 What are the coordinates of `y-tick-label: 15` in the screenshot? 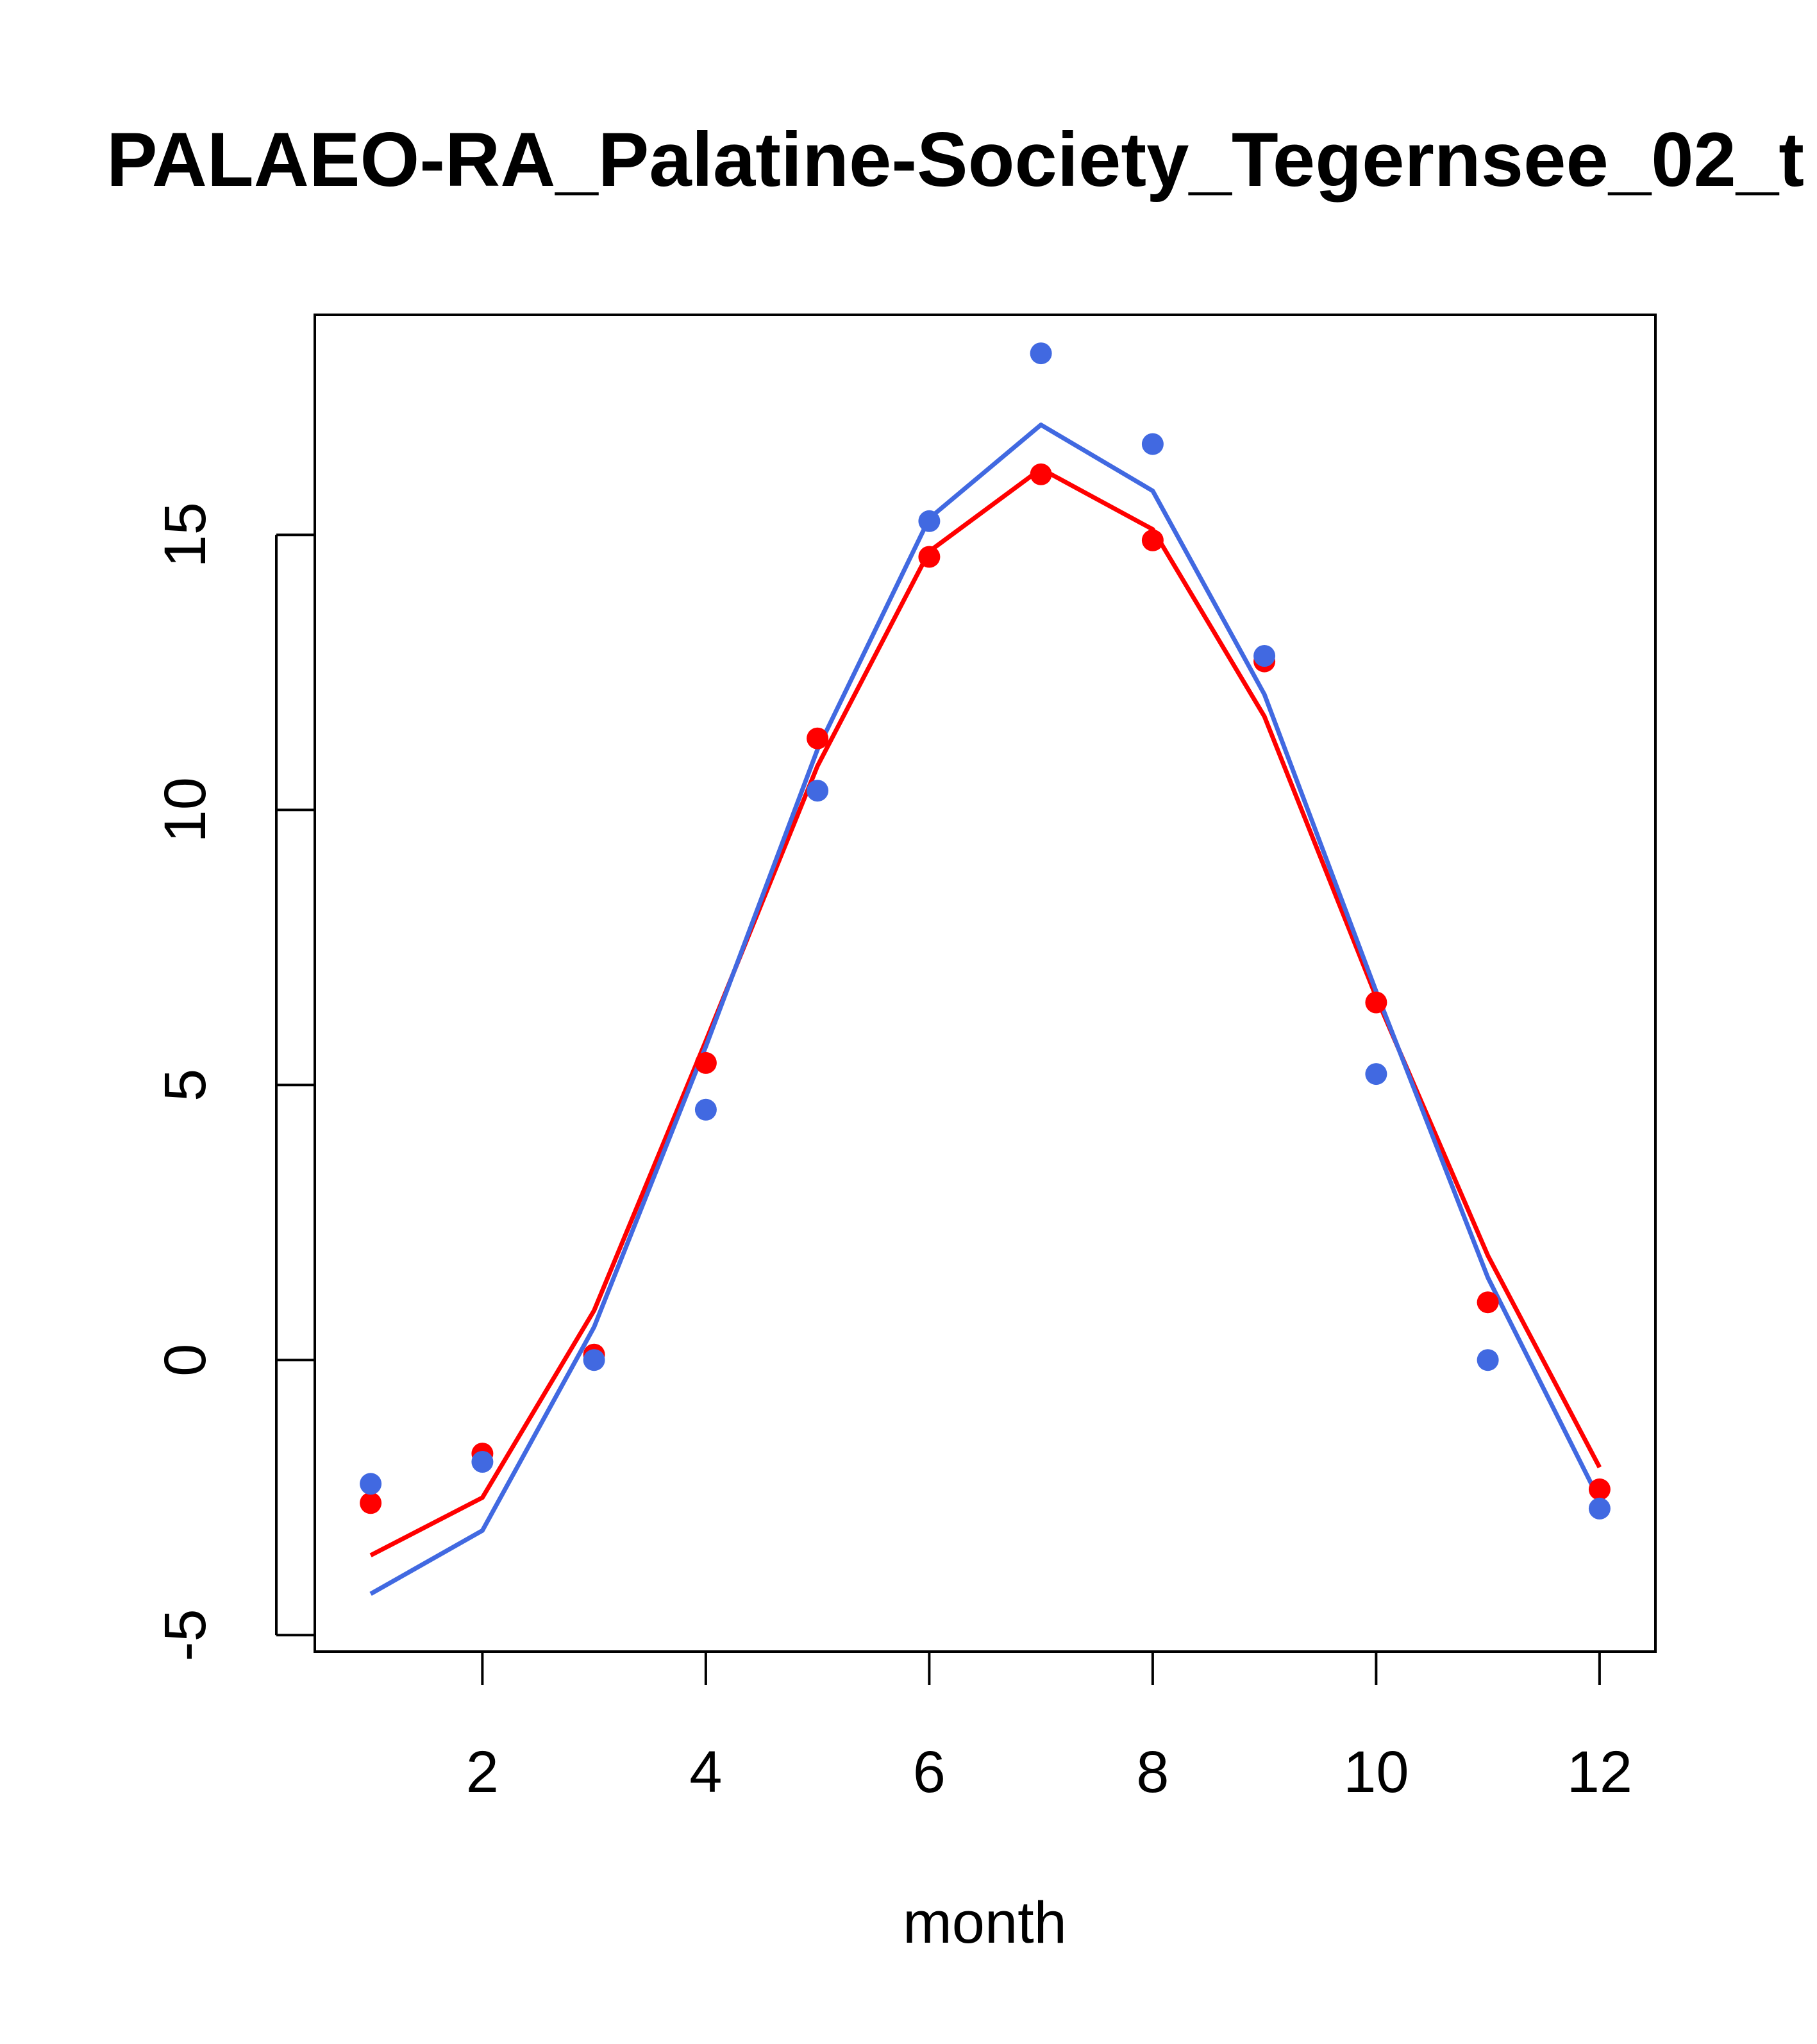 It's located at (185, 534).